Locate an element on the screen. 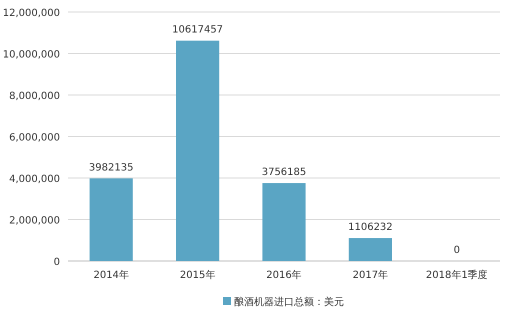  legend-label: 酿酒机器进口总额：美元 is located at coordinates (289, 302).